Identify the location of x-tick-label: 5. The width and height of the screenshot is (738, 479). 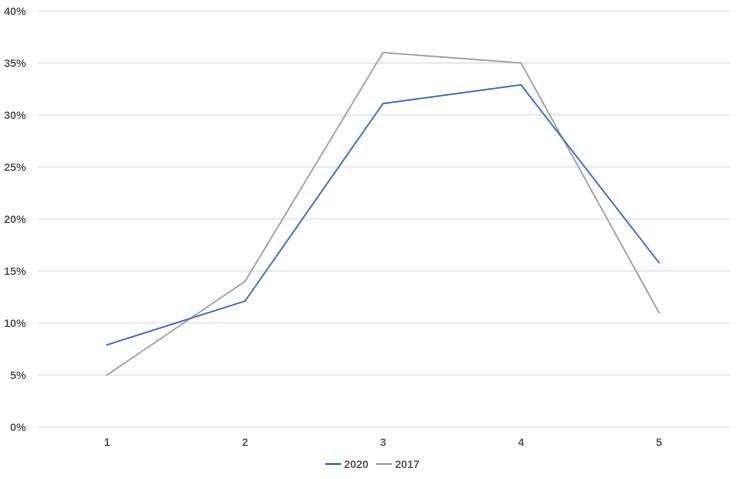
(659, 443).